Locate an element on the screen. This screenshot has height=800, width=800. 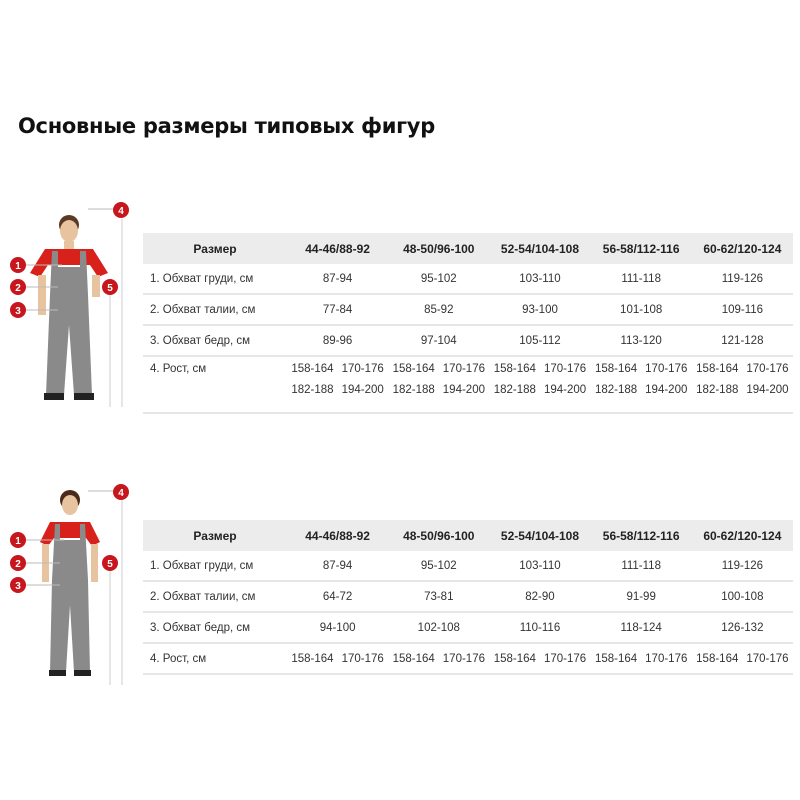
table-cell: 121-128 is located at coordinates (742, 341).